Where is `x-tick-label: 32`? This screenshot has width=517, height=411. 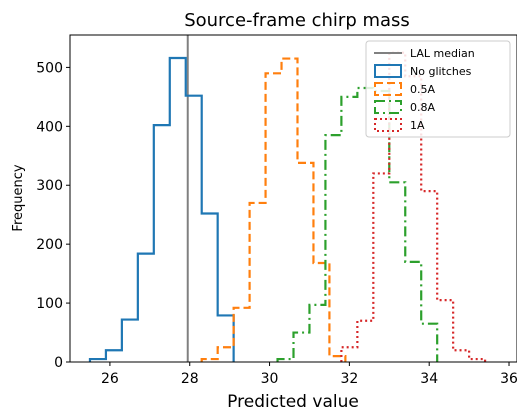 x-tick-label: 32 is located at coordinates (349, 379).